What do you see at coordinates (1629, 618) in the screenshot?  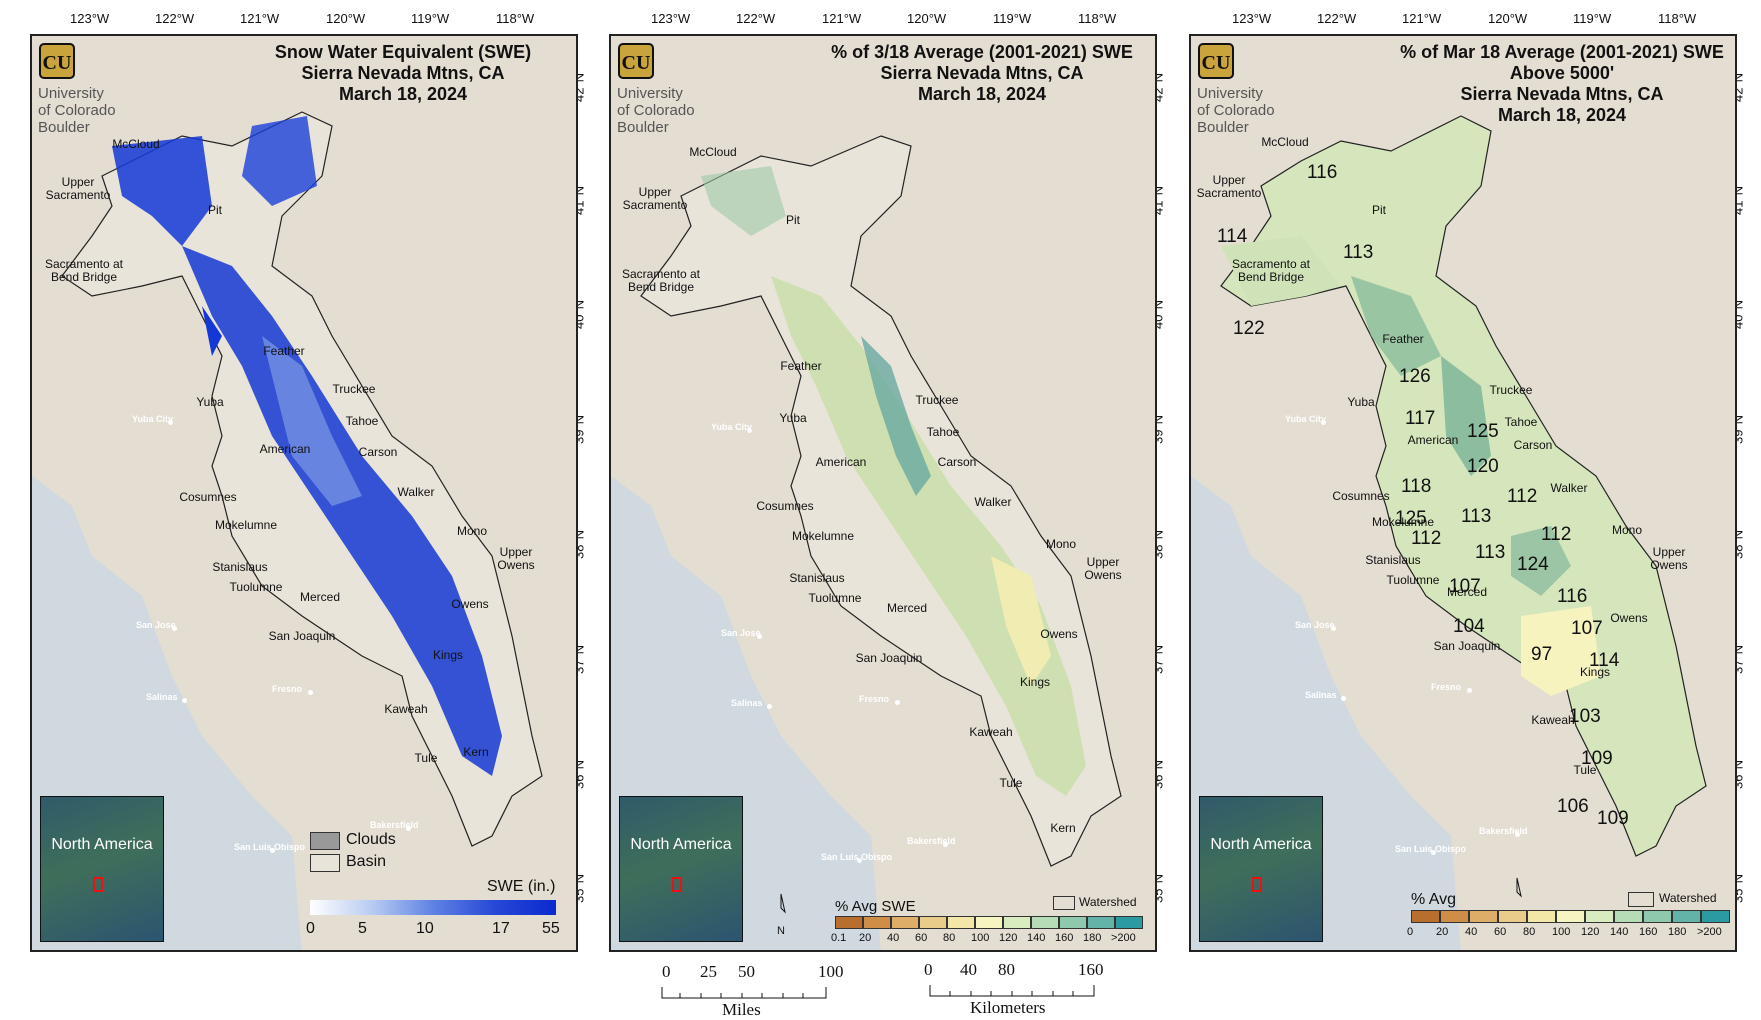 I see `basin-label: Owens` at bounding box center [1629, 618].